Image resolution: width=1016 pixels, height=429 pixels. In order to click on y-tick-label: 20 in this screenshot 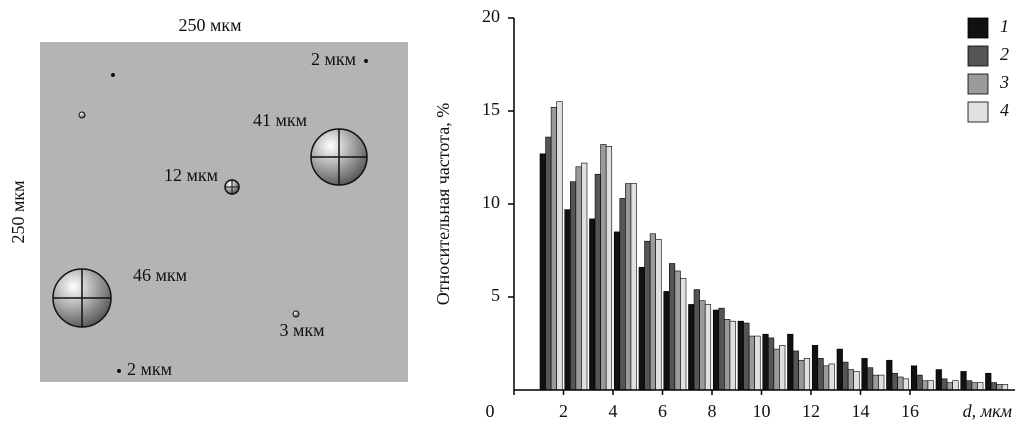, I will do `click(491, 16)`.